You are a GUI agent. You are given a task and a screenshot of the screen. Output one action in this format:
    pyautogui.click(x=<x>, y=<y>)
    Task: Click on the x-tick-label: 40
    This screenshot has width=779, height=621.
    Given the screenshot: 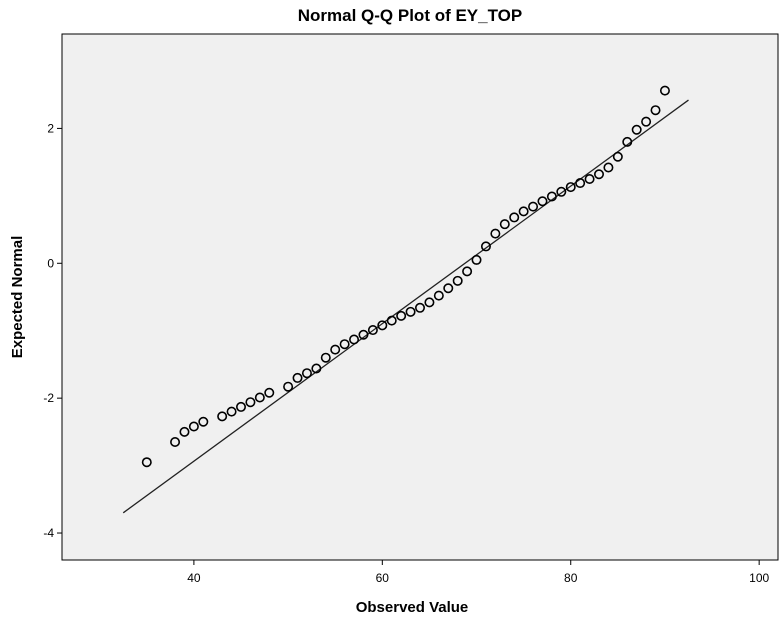 What is the action you would take?
    pyautogui.click(x=194, y=578)
    